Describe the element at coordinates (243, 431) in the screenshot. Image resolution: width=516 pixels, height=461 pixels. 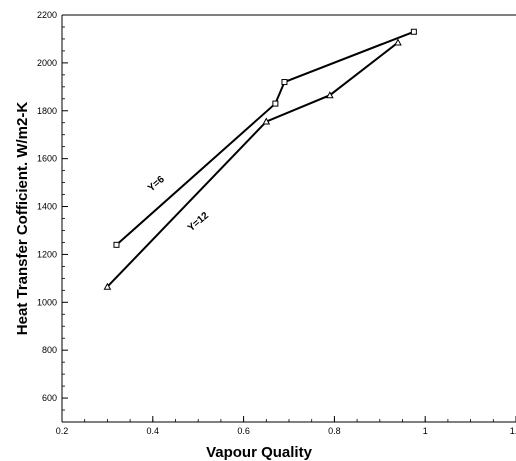
I see `x-tick-label: 0.6` at that location.